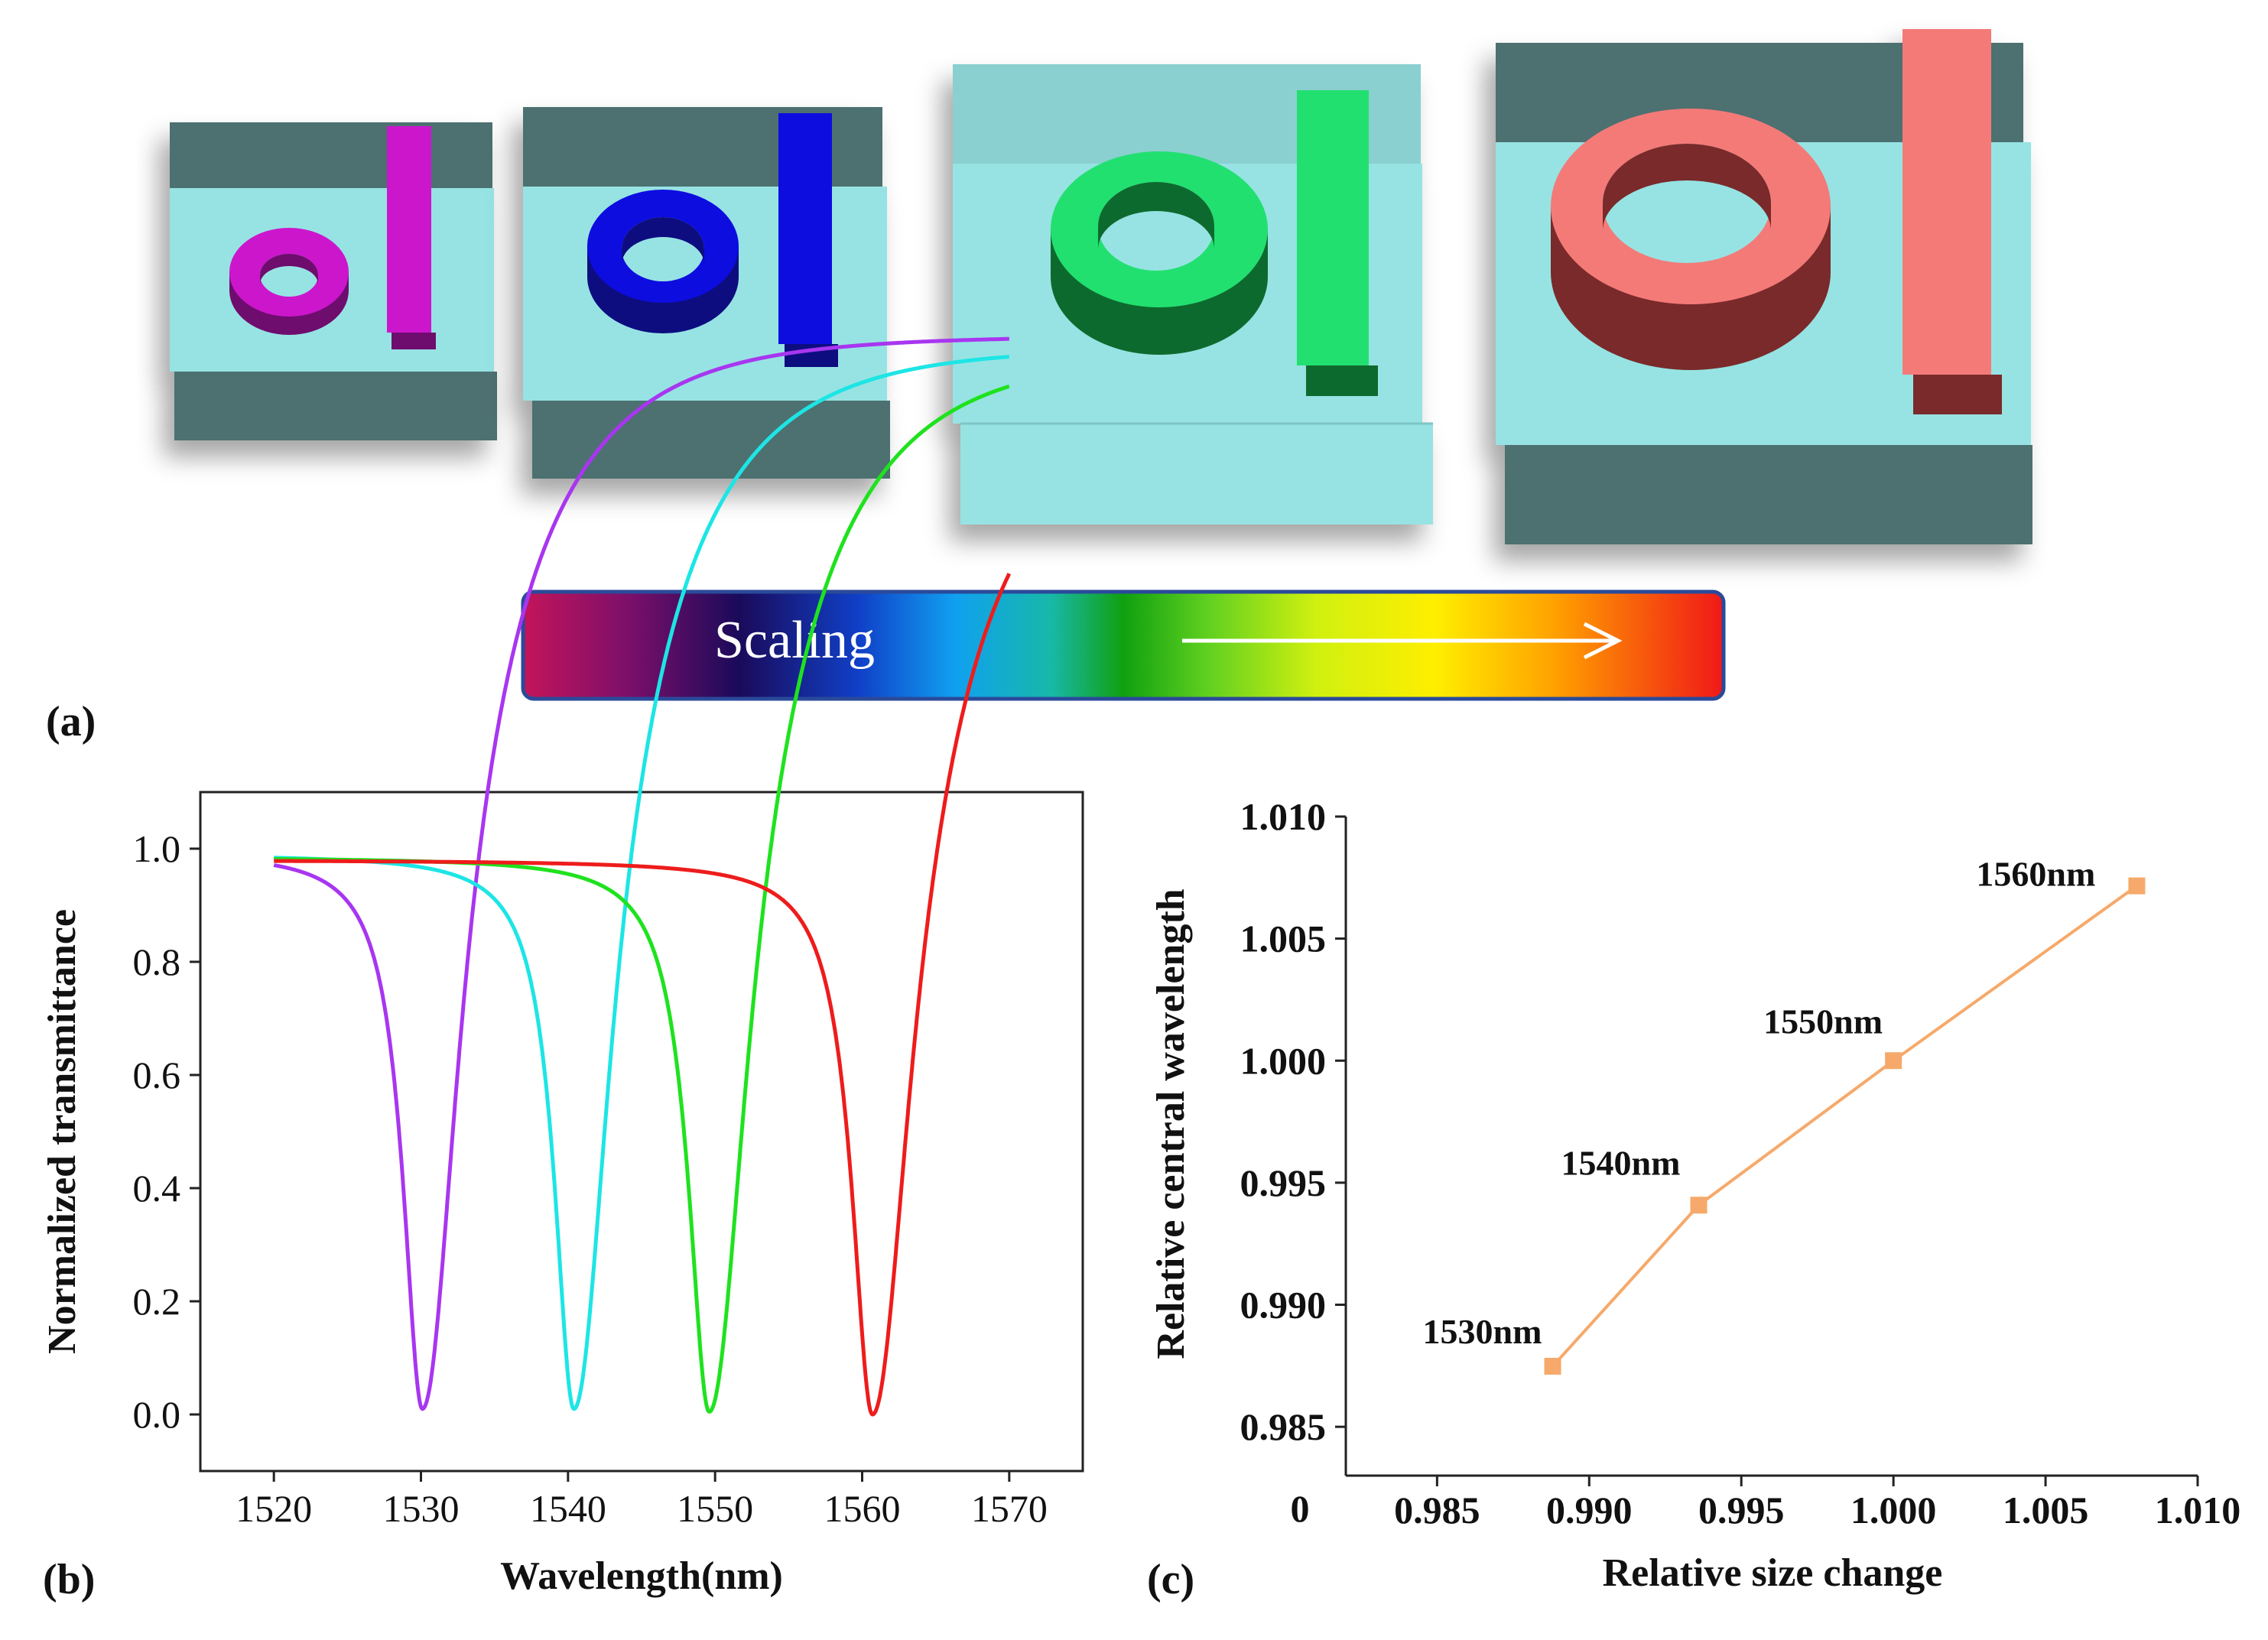  I want to click on c-series-group: 1530nm 1540nm 1550nm 1560nm, so click(1784, 1115).